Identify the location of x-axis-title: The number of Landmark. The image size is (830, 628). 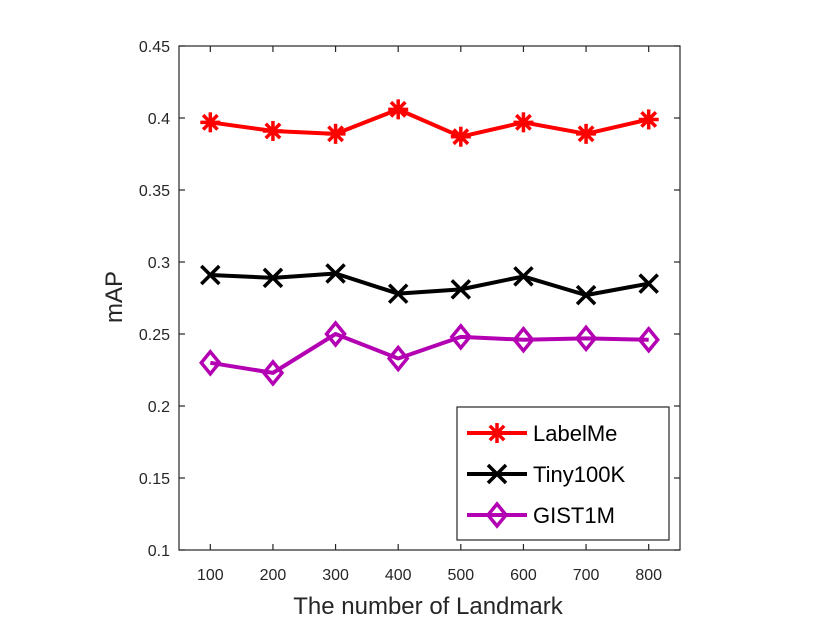
(428, 606).